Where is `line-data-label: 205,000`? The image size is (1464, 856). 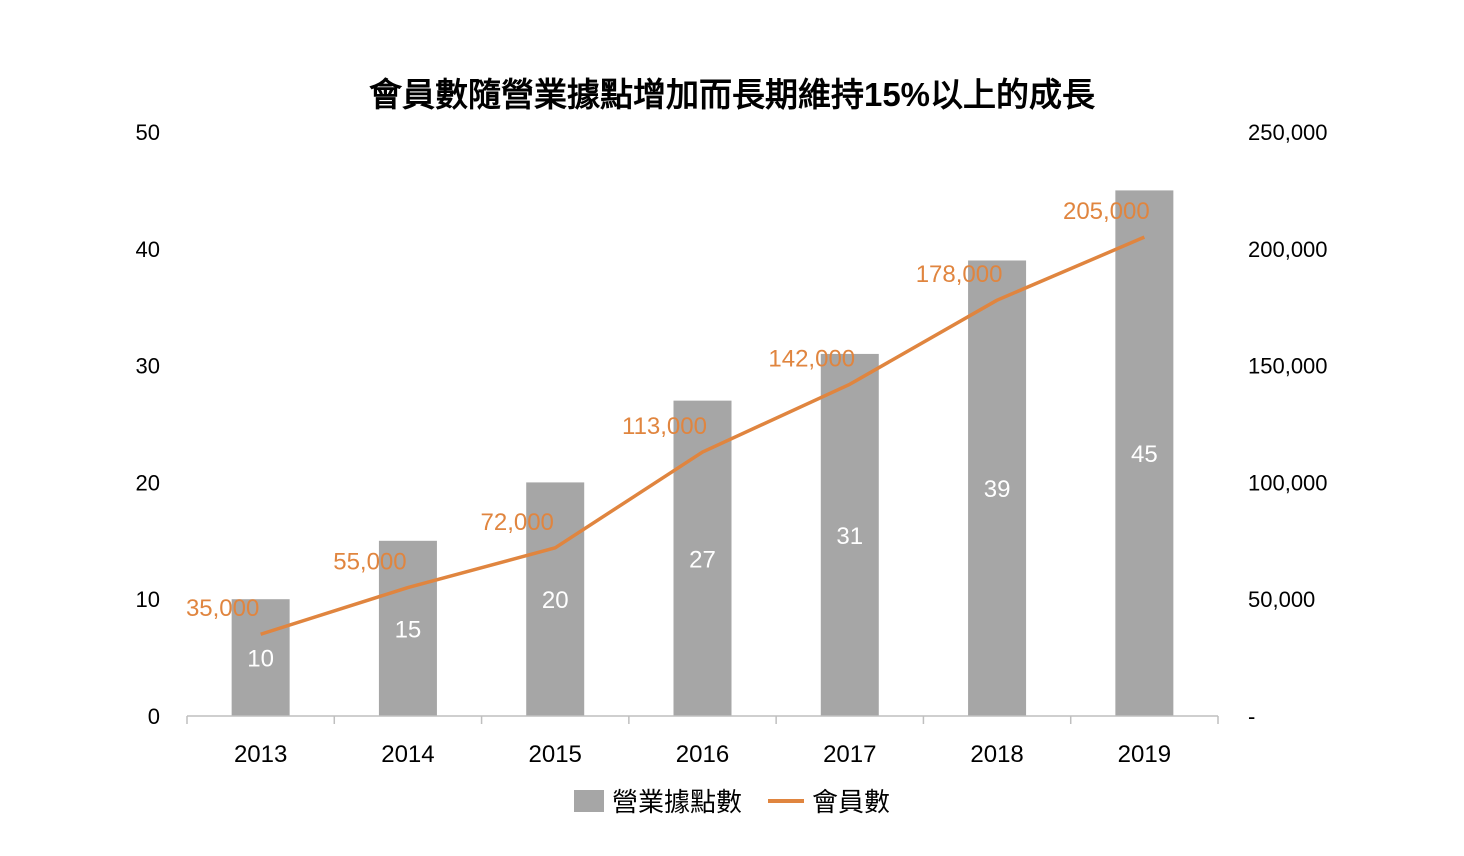
line-data-label: 205,000 is located at coordinates (1106, 211).